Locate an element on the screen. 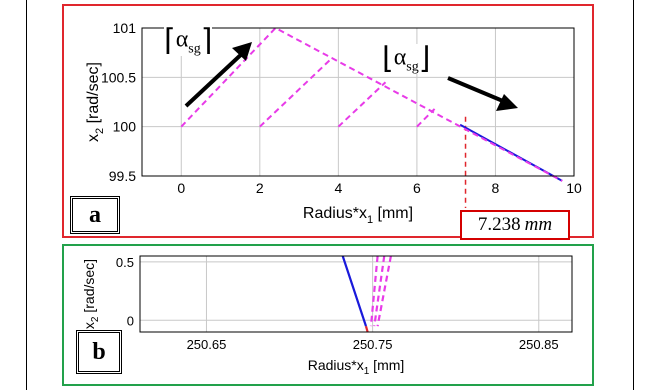 Image resolution: width=645 pixels, height=390 pixels. arrow-down-right is located at coordinates (479, 91).